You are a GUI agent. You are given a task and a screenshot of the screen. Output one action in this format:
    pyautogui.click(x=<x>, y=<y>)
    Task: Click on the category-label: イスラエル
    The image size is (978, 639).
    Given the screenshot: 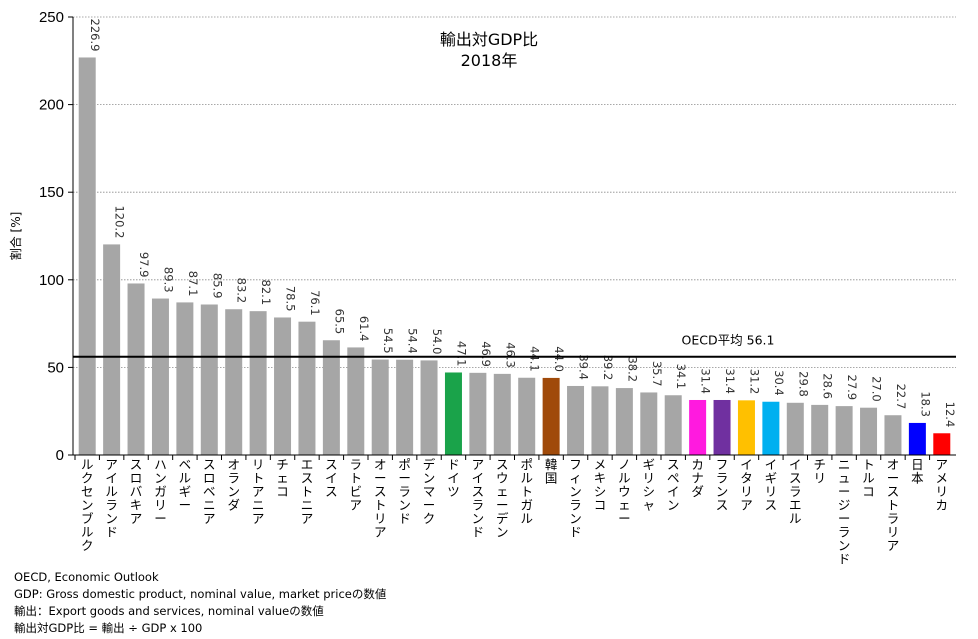 What is the action you would take?
    pyautogui.click(x=795, y=491)
    